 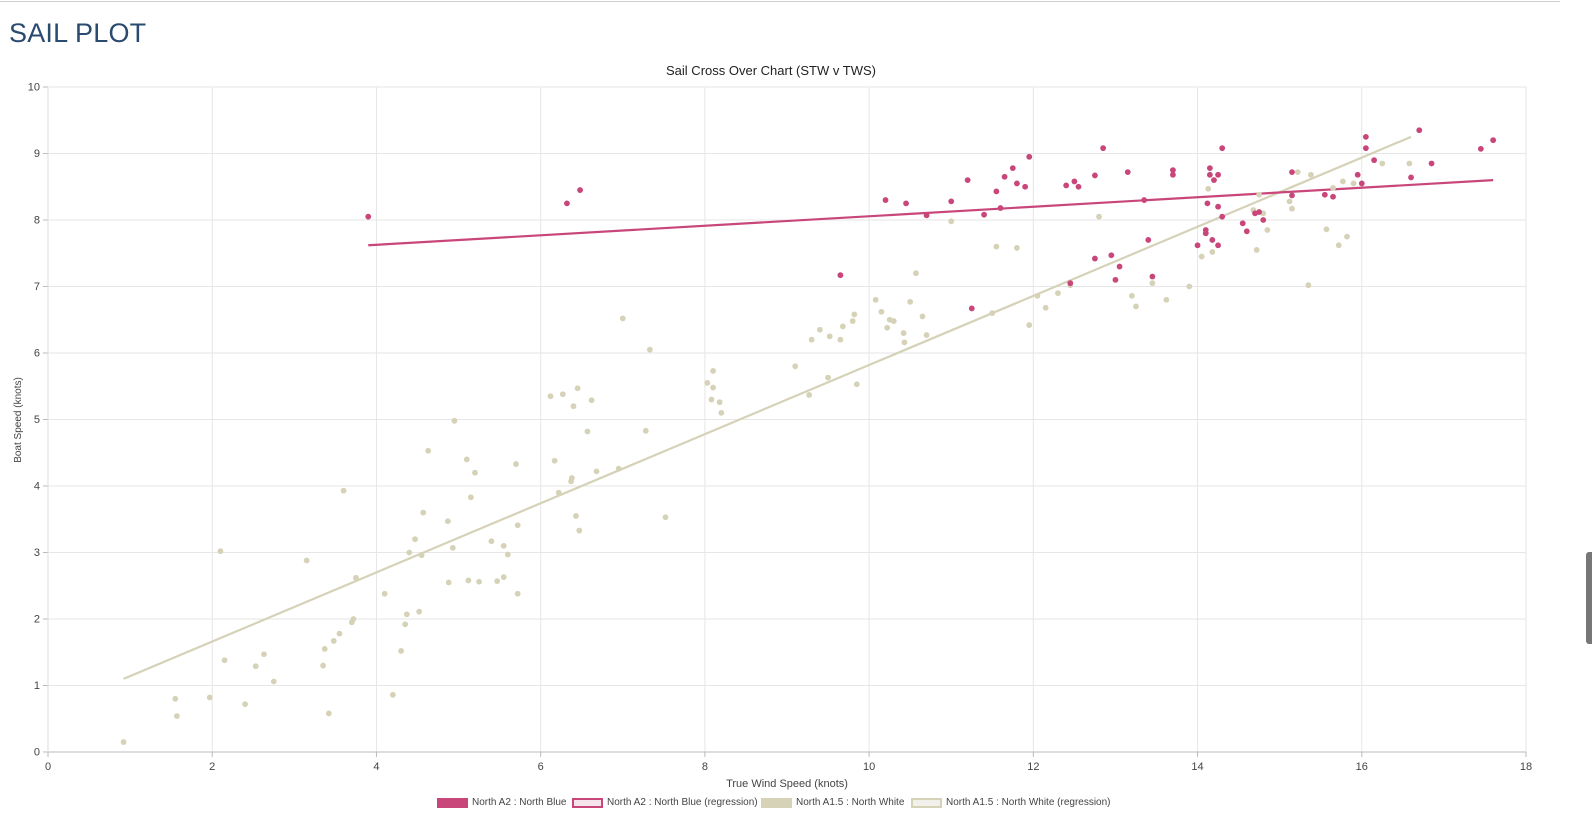 What do you see at coordinates (665, 802) in the screenshot?
I see `legend-item: North A2 : North Blue (regression)` at bounding box center [665, 802].